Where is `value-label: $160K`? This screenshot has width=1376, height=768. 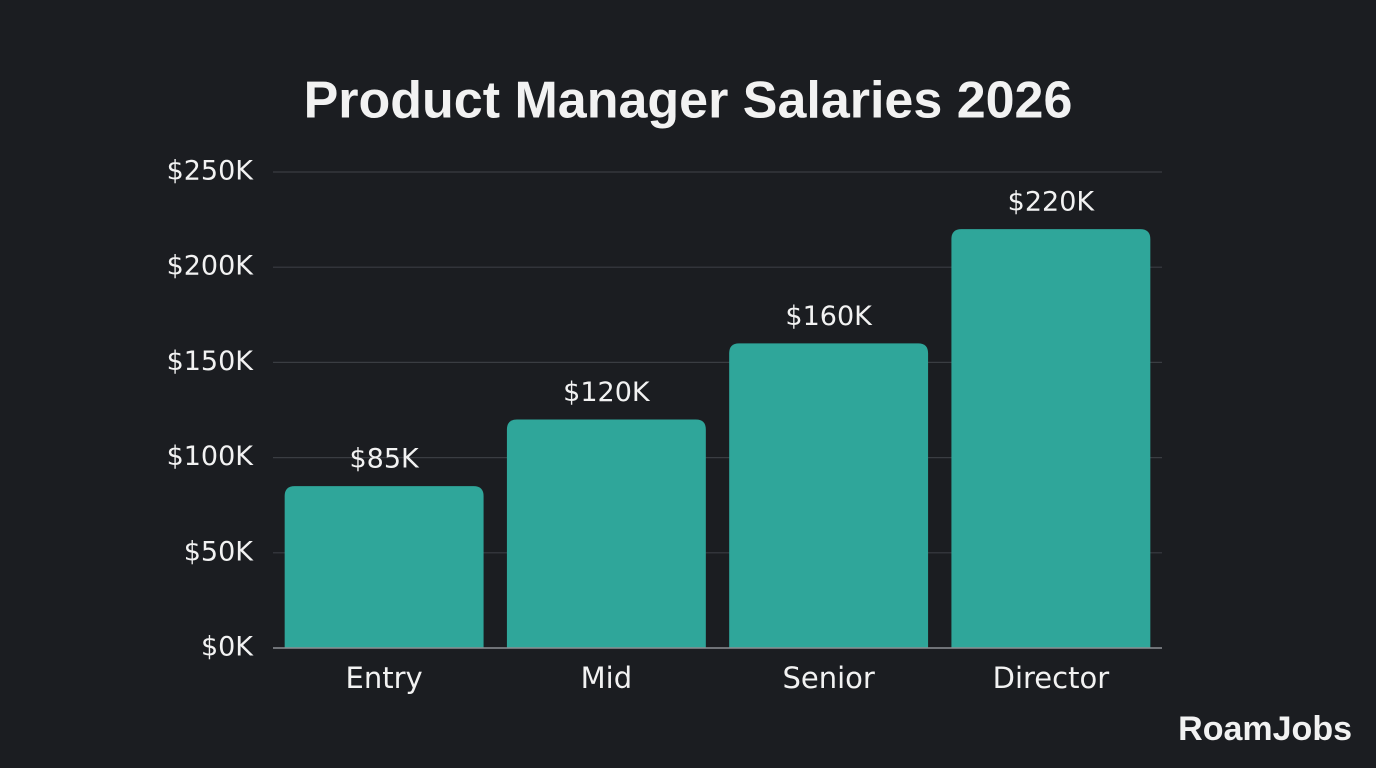
value-label: $160K is located at coordinates (829, 316).